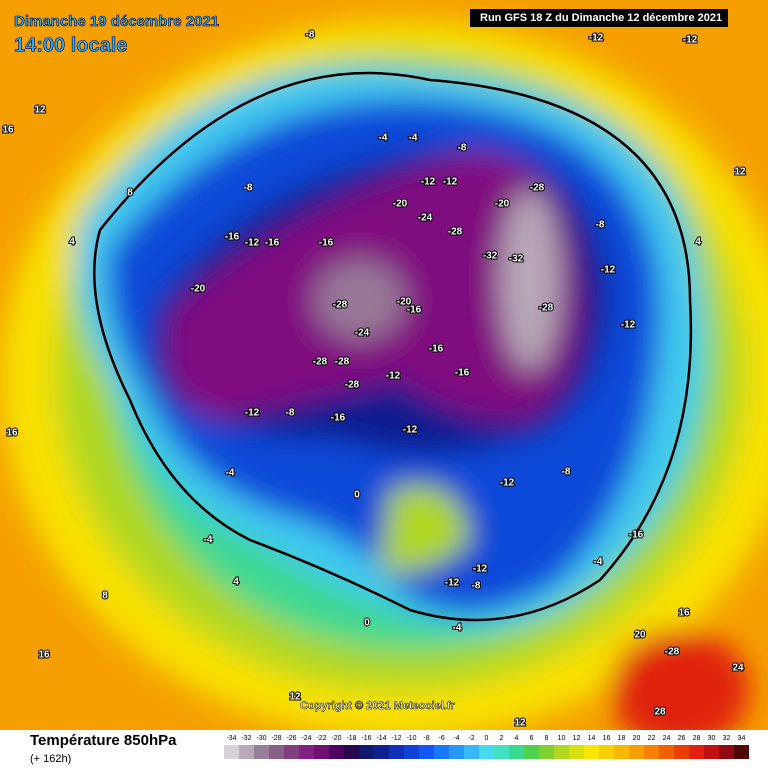  What do you see at coordinates (607, 738) in the screenshot?
I see `scale-label: 16` at bounding box center [607, 738].